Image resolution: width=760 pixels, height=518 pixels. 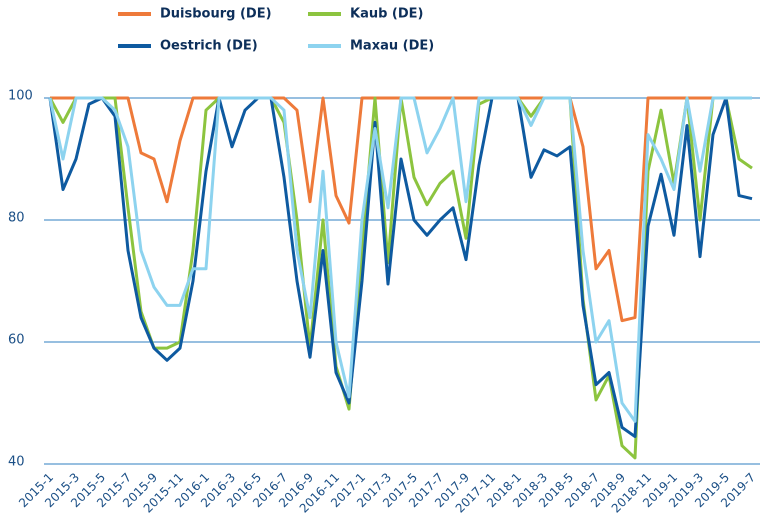 What do you see at coordinates (387, 14) in the screenshot?
I see `legend-label: Kaub (DE)` at bounding box center [387, 14].